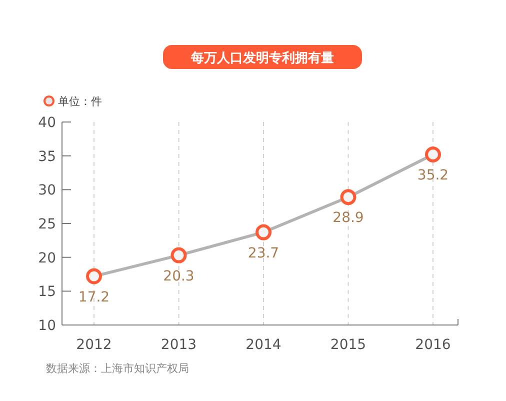 The image size is (506, 401). What do you see at coordinates (80, 101) in the screenshot?
I see `legend-label: 单位：件` at bounding box center [80, 101].